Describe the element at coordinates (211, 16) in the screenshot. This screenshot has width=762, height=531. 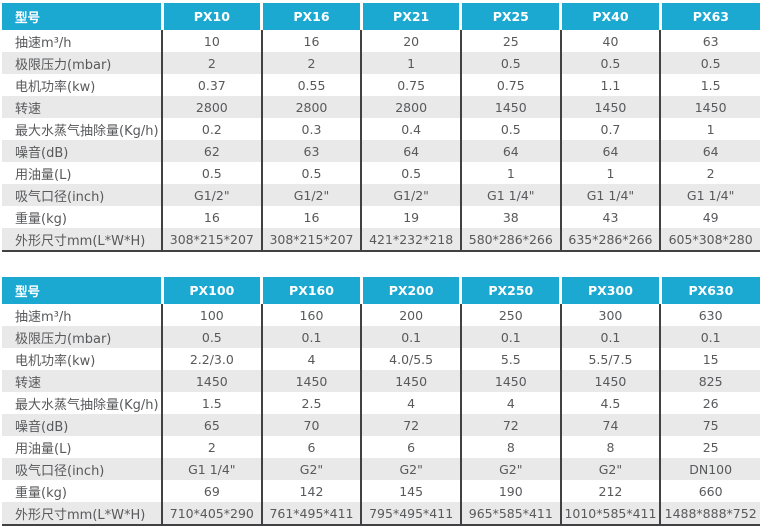
I see `model-column-header: PX10` at that location.